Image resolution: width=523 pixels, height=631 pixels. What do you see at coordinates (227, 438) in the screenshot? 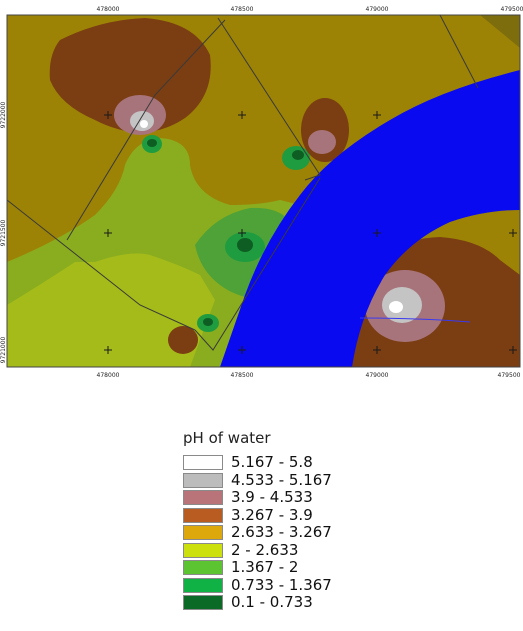
I see `legend-title: pH of water` at bounding box center [227, 438].